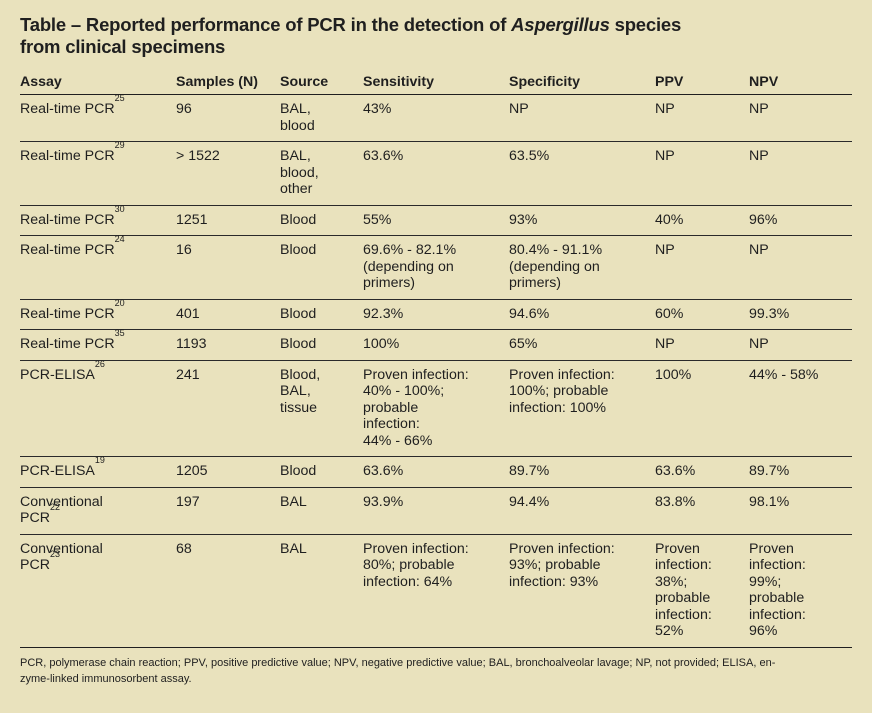 This screenshot has height=713, width=872. I want to click on footnote-line2: zyme-linked immunosorbent assay., so click(106, 679).